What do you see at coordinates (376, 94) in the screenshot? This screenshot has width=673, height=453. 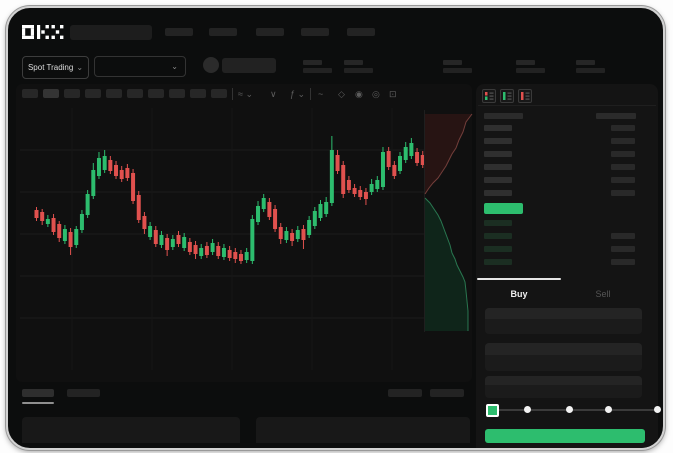 I see `timer-icon: ◎` at bounding box center [376, 94].